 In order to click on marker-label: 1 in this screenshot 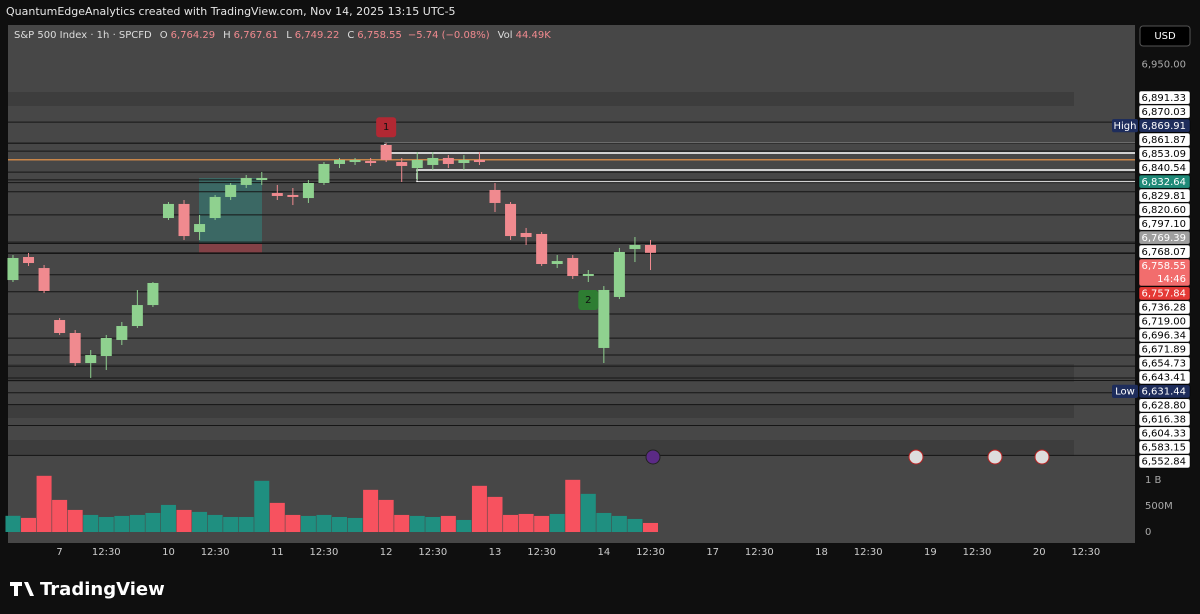, I will do `click(386, 127)`.